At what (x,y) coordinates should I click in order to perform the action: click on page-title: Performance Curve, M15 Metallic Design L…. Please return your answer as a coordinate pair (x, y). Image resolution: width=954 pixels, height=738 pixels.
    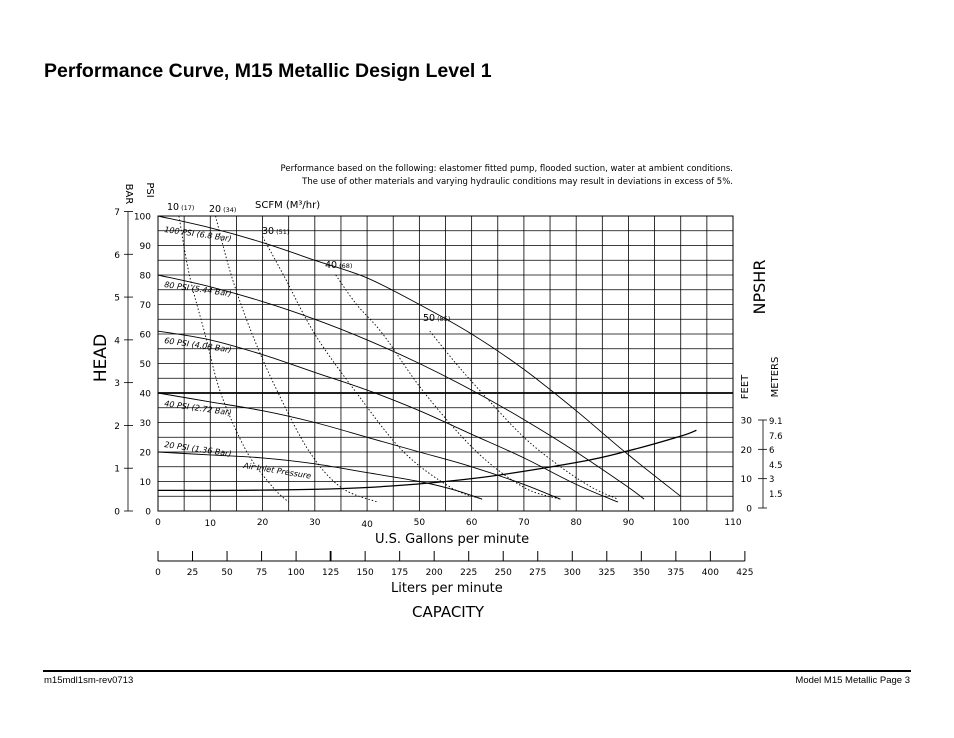
    Looking at the image, I should click on (268, 71).